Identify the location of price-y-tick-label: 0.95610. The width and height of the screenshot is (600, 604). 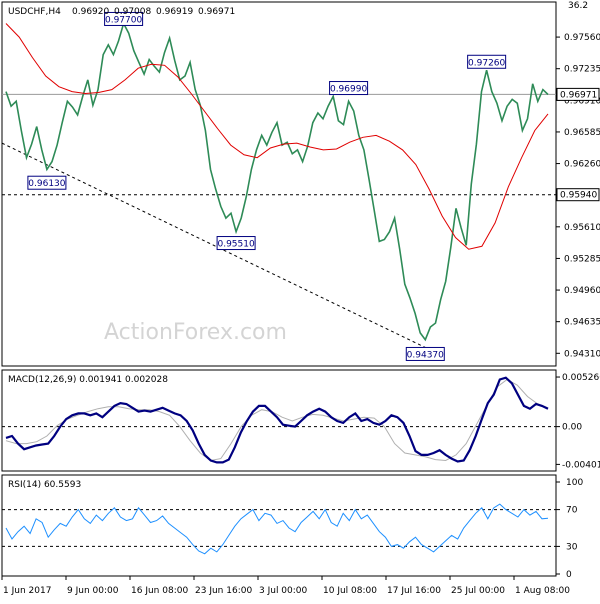
(582, 228).